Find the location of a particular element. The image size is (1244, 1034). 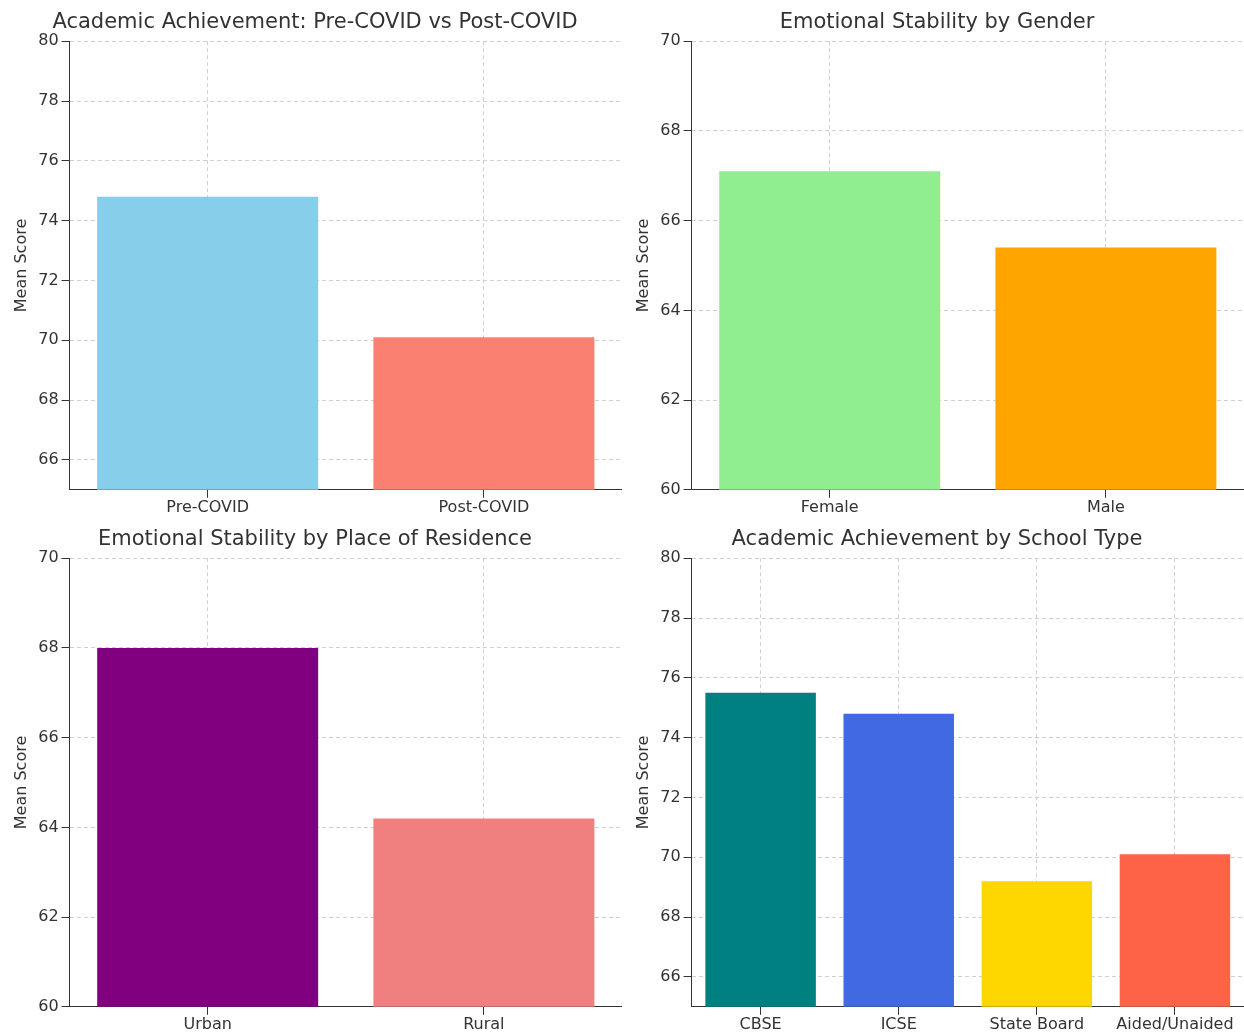

x-tick-label: Aided/Unaided is located at coordinates (1175, 1023).